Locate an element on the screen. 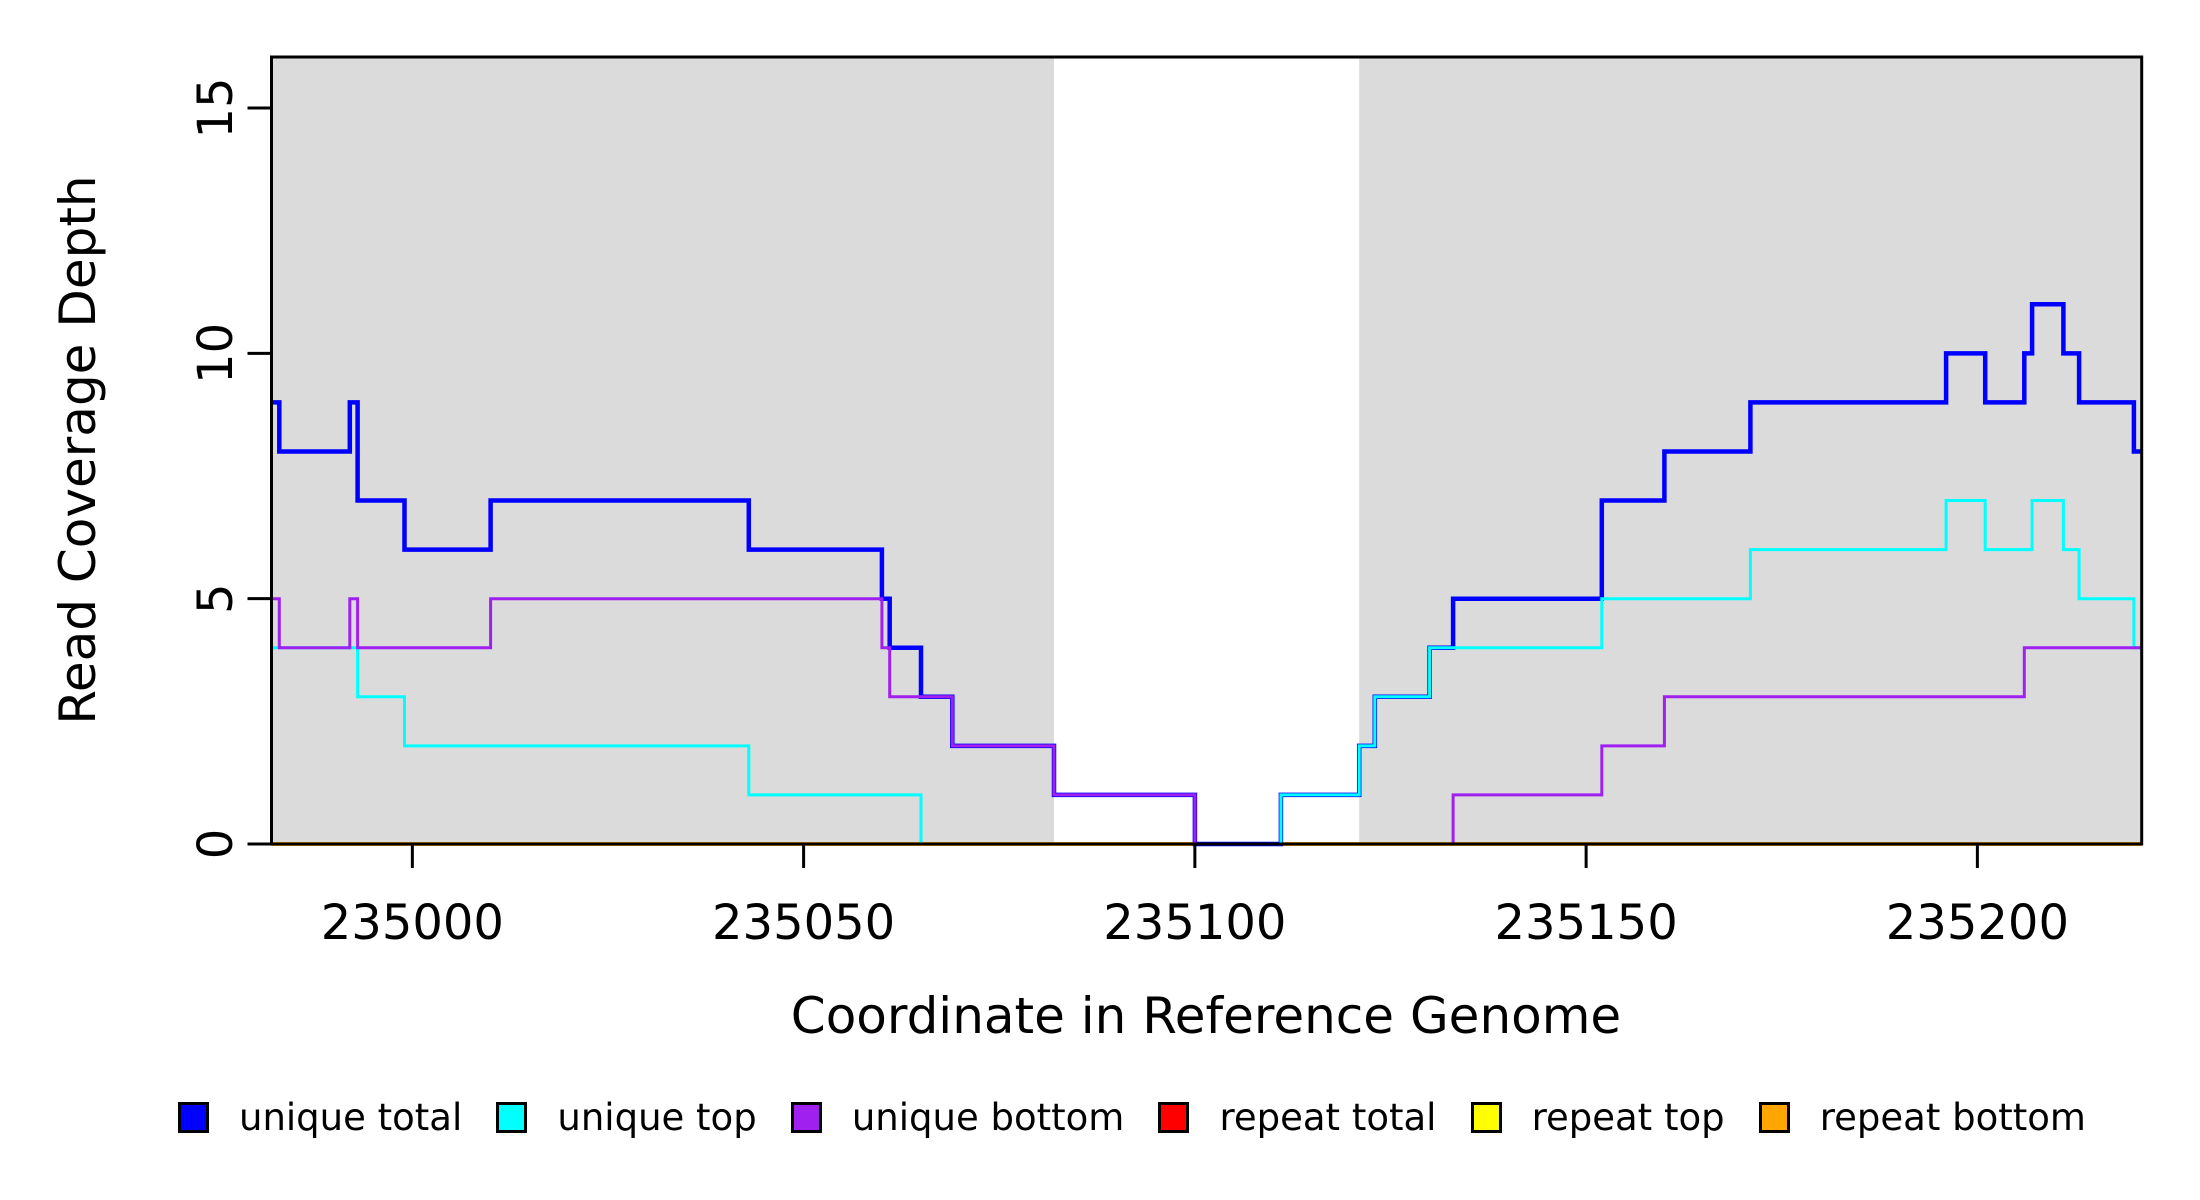 This screenshot has height=1200, width=2200. legend-item-repeat-top: repeat top is located at coordinates (1597, 1117).